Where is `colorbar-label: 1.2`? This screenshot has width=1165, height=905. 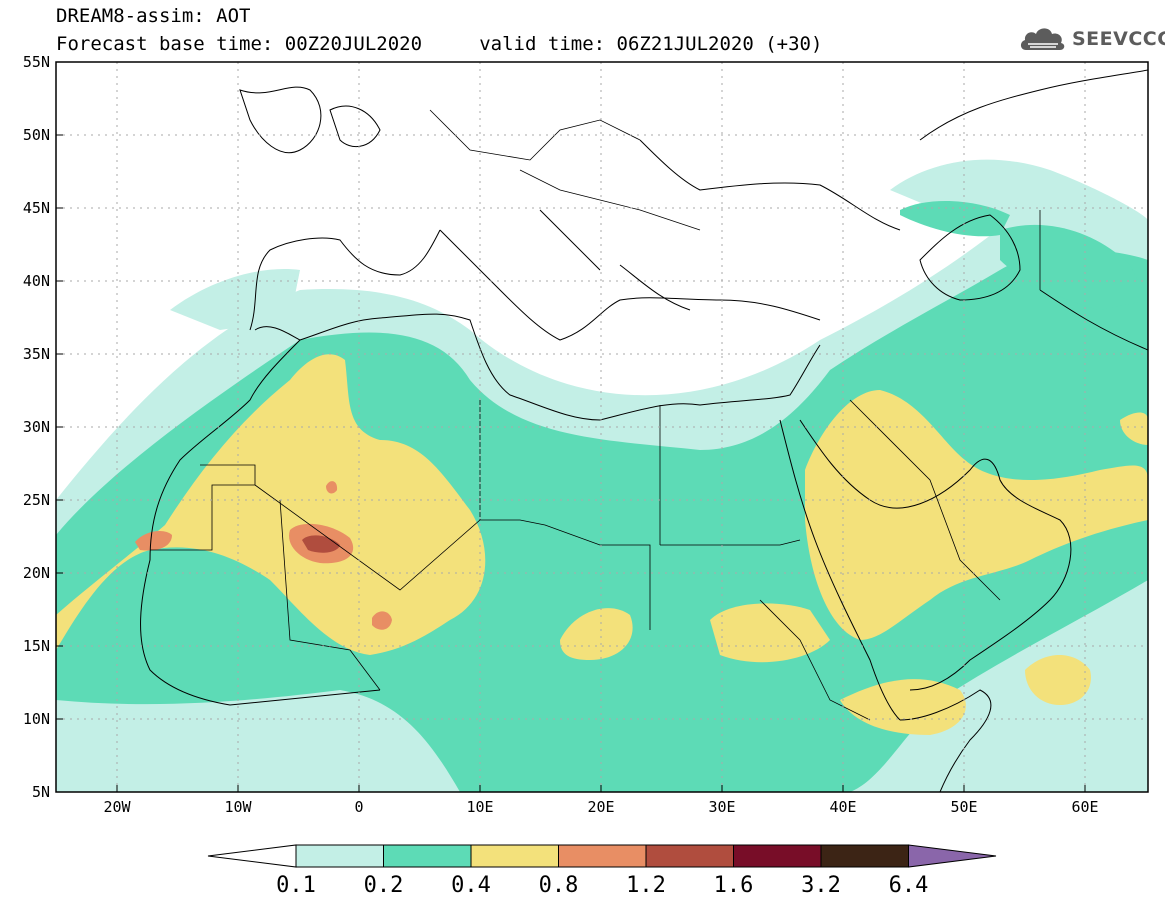 colorbar-label: 1.2 is located at coordinates (646, 885).